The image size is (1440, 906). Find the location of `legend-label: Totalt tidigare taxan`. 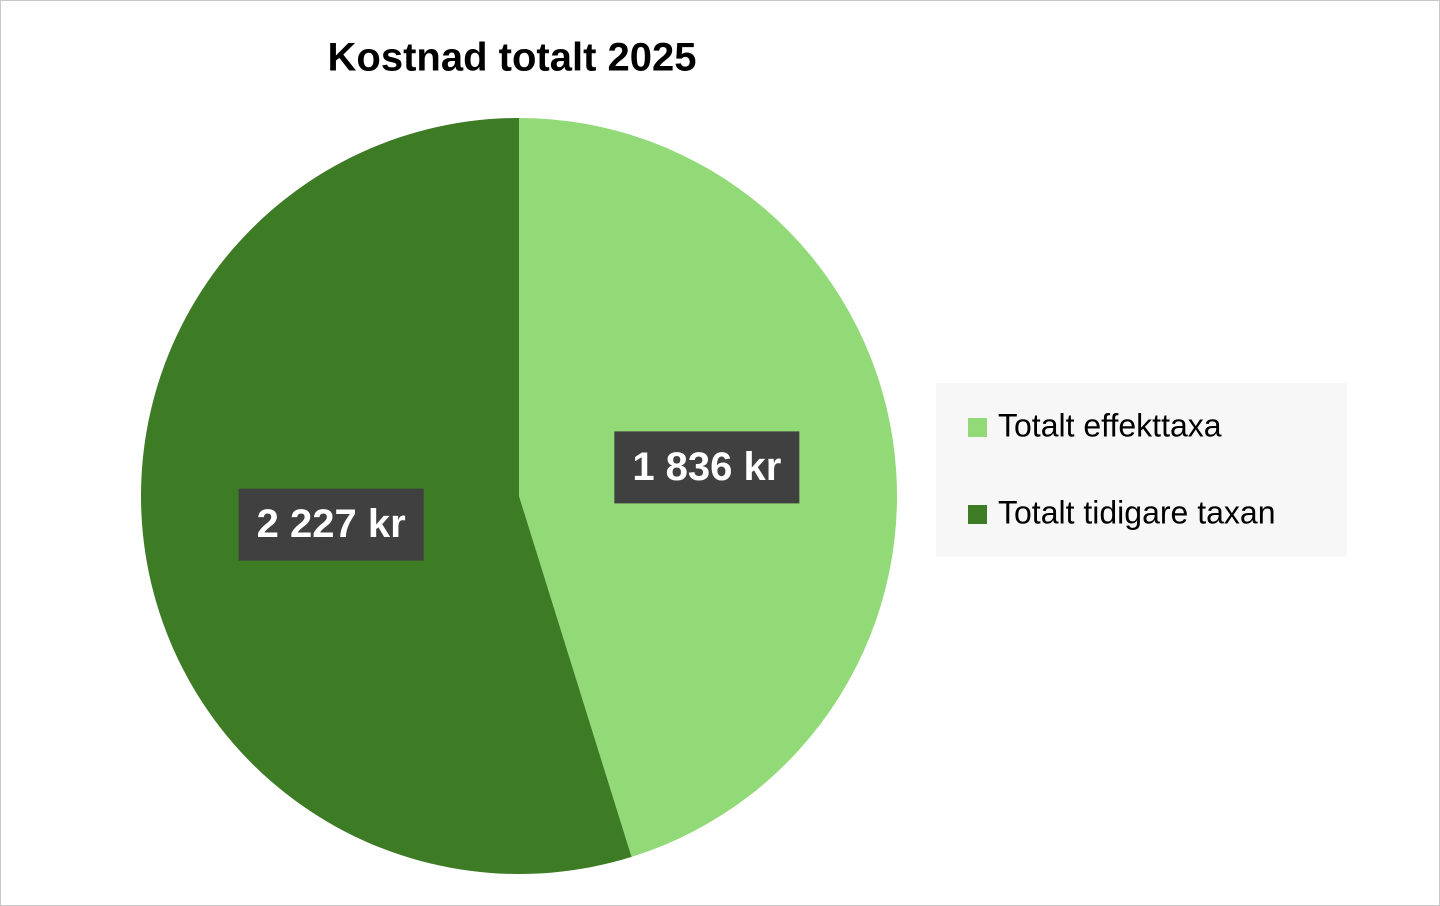

legend-label: Totalt tidigare taxan is located at coordinates (1137, 512).